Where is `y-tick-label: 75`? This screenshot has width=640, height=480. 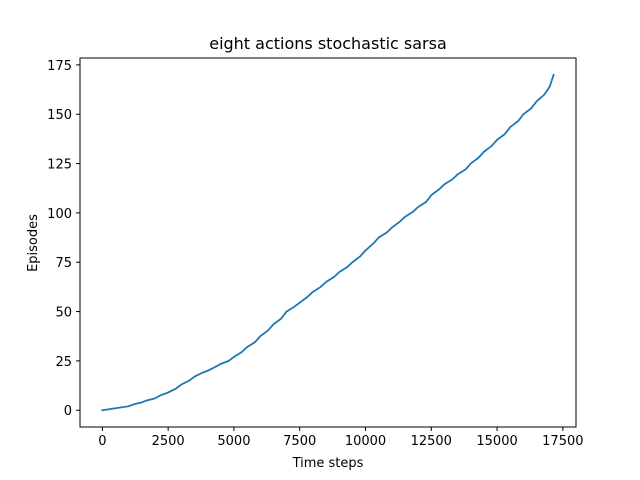
y-tick-label: 75 is located at coordinates (63, 263).